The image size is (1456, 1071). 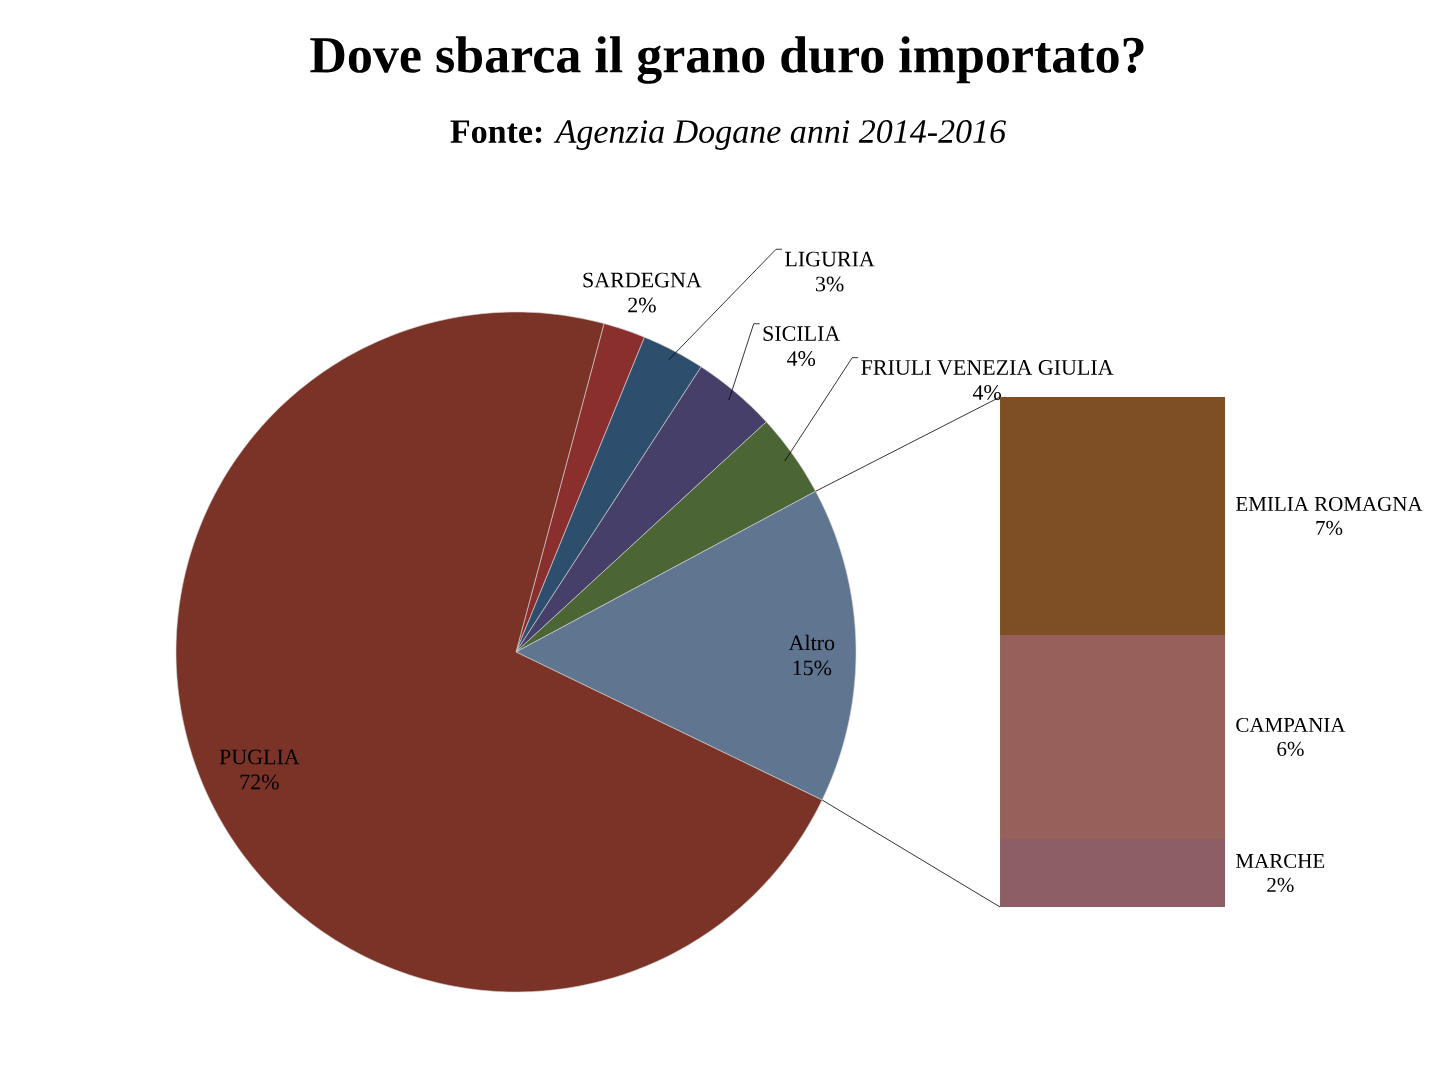 What do you see at coordinates (1329, 504) in the screenshot?
I see `category-label: EMILIA ROMAGNA` at bounding box center [1329, 504].